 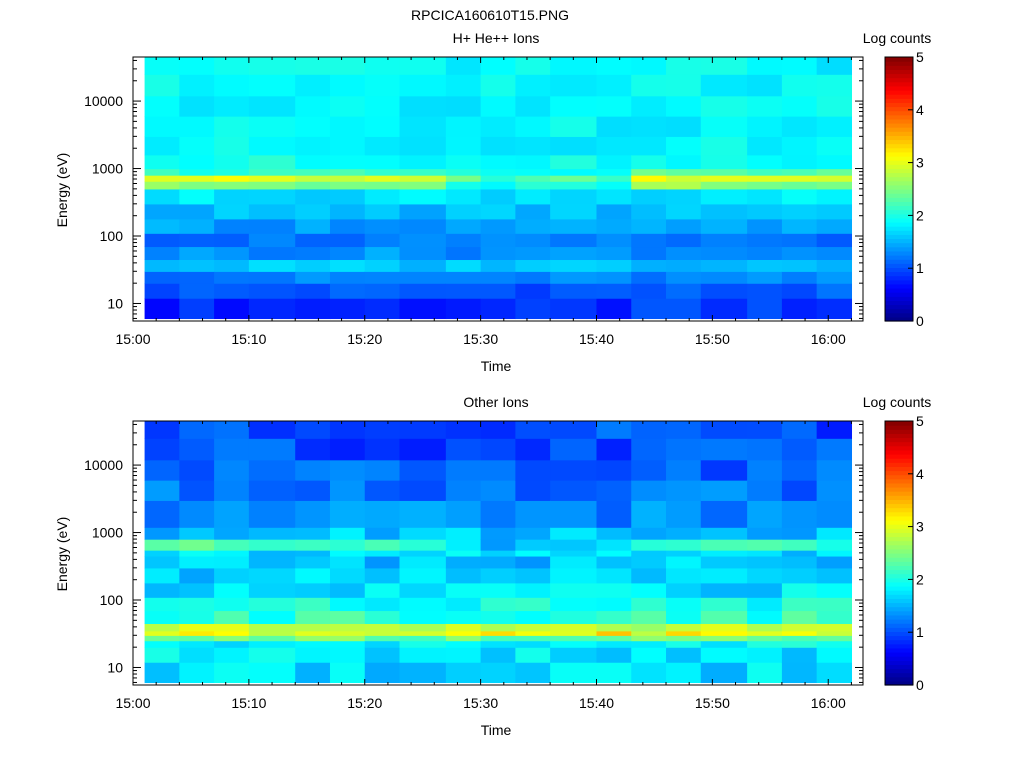 What do you see at coordinates (115, 667) in the screenshot?
I see `y-tick-label: 10` at bounding box center [115, 667].